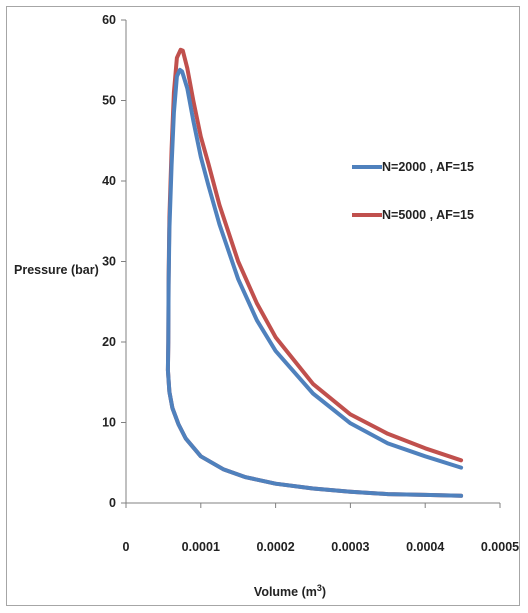 This screenshot has height=613, width=528. What do you see at coordinates (109, 423) in the screenshot?
I see `y-tick-label: 10` at bounding box center [109, 423].